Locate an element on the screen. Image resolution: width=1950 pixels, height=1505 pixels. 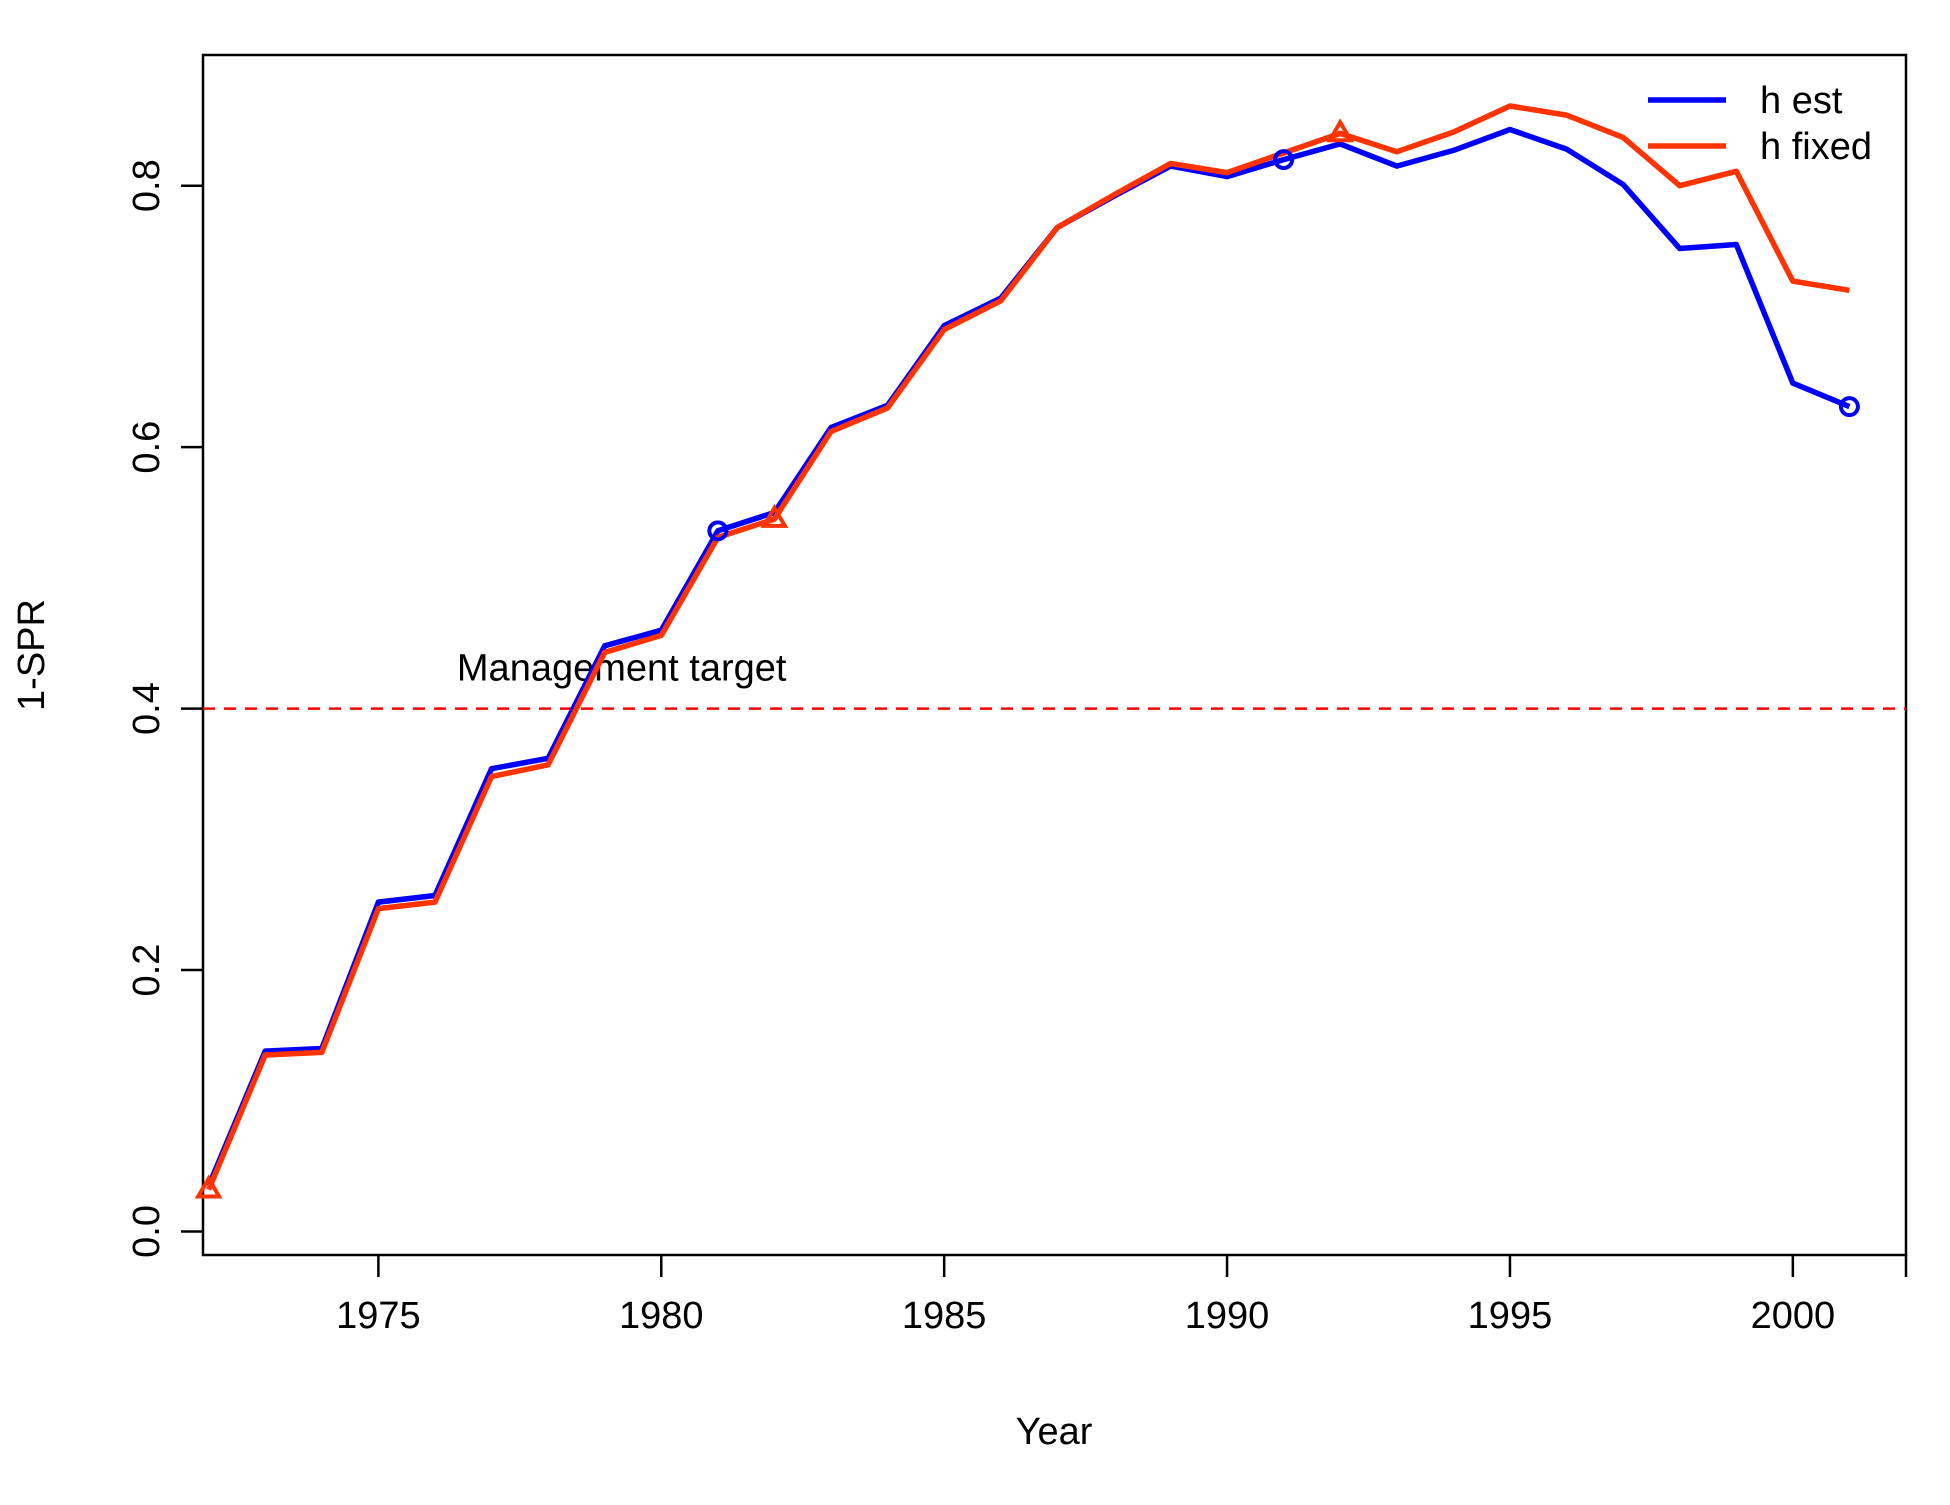
x-tick-label: 1995 is located at coordinates (1510, 1316).